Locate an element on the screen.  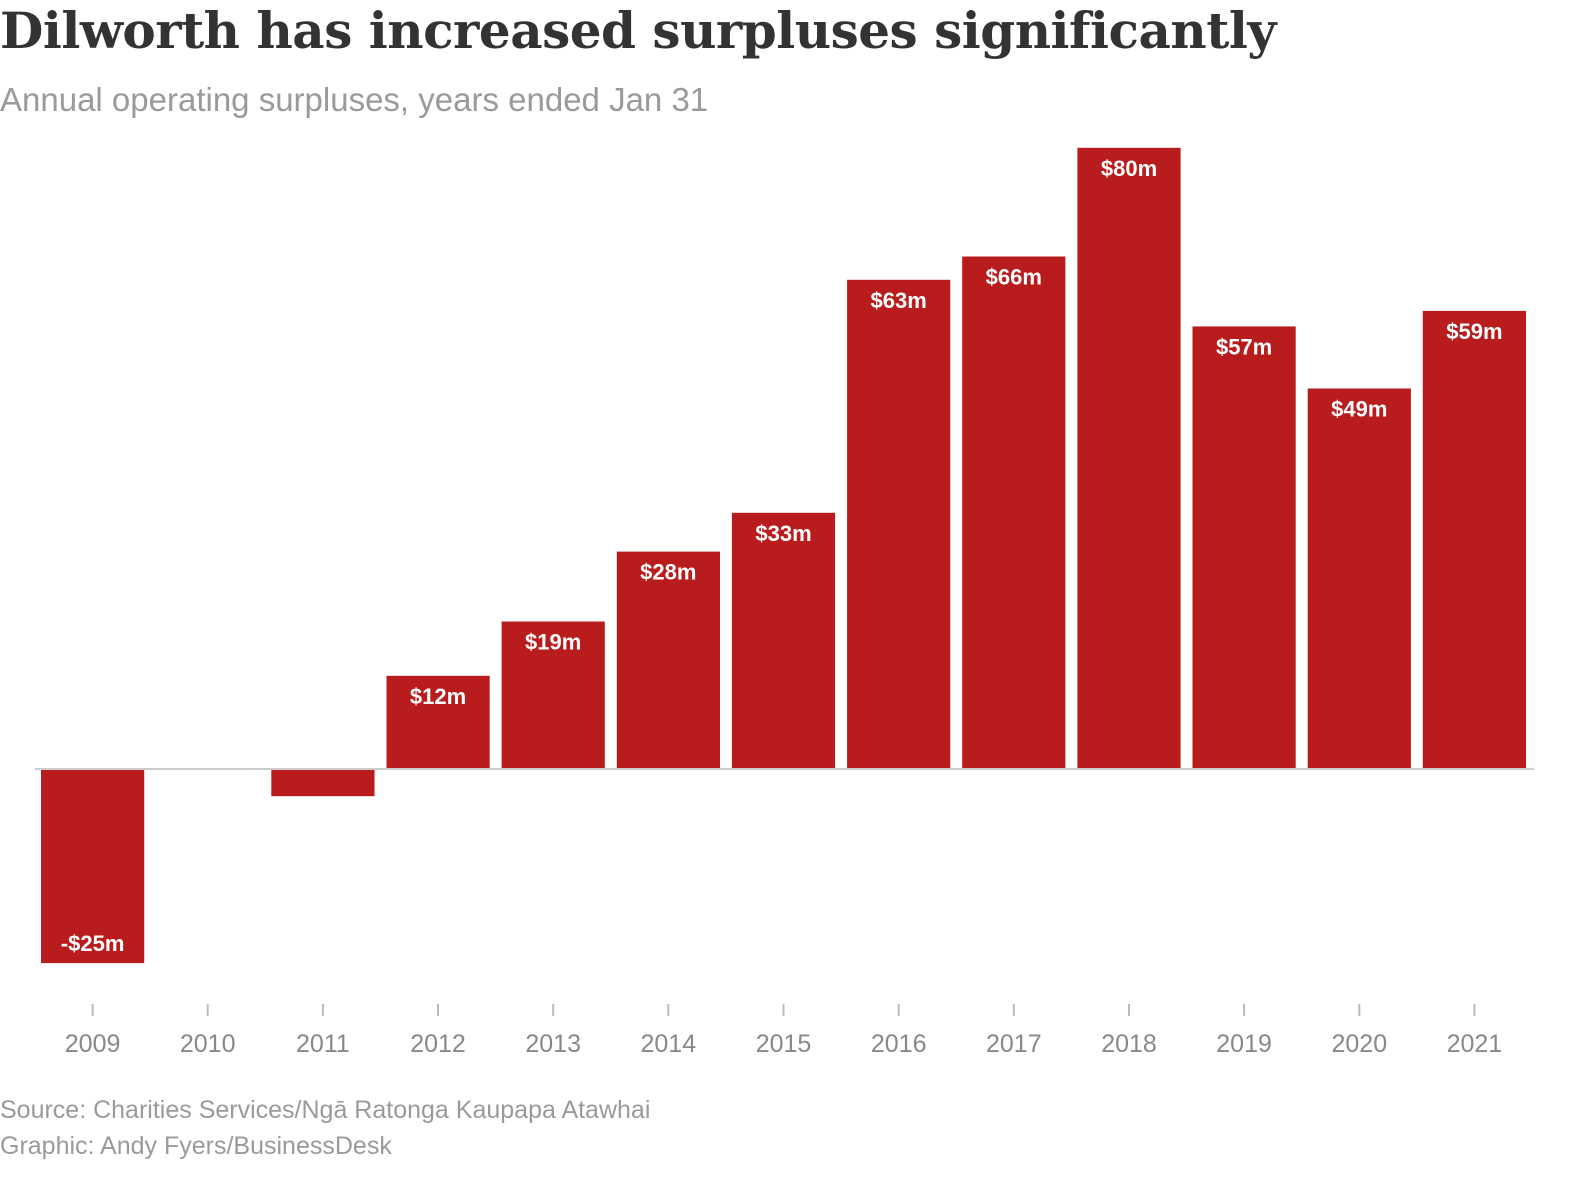
bar-value-label-2017: $66m is located at coordinates (1014, 277).